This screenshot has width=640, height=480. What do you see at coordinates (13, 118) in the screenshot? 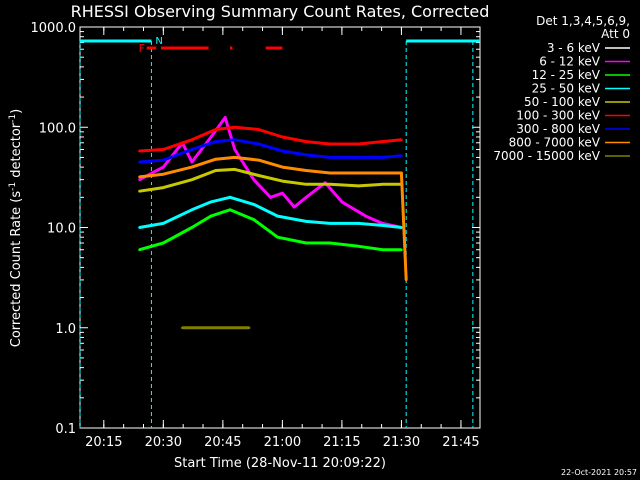
I see `y-axis-label-sup-2: -1` at bounding box center [13, 118].